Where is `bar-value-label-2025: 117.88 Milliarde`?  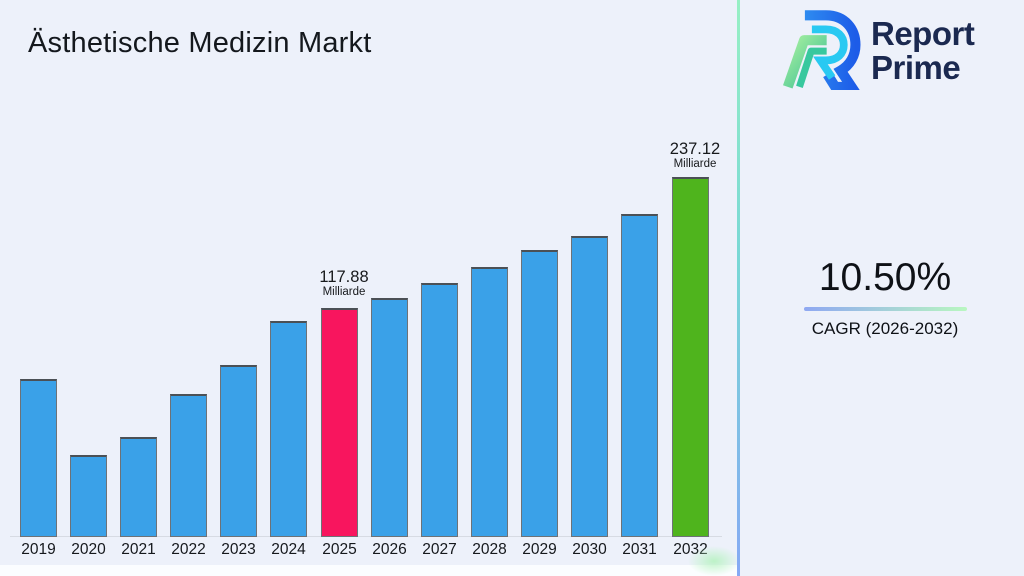
bar-value-label-2025: 117.88 Milliarde is located at coordinates (343, 283).